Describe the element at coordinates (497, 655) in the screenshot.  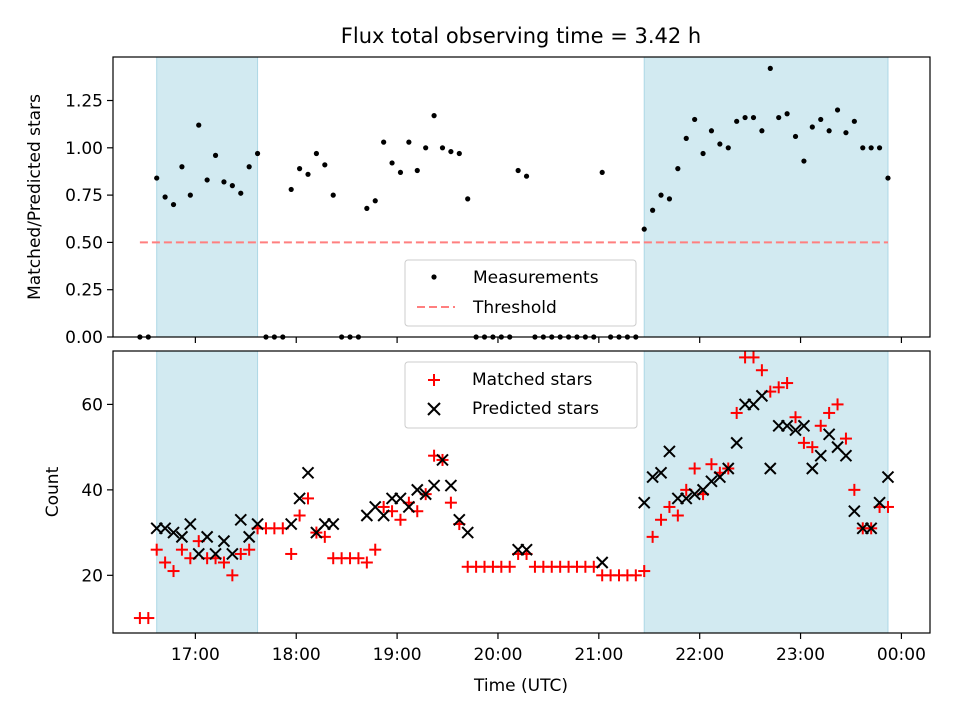
I see `bottom-xtick-label: 20:00` at that location.